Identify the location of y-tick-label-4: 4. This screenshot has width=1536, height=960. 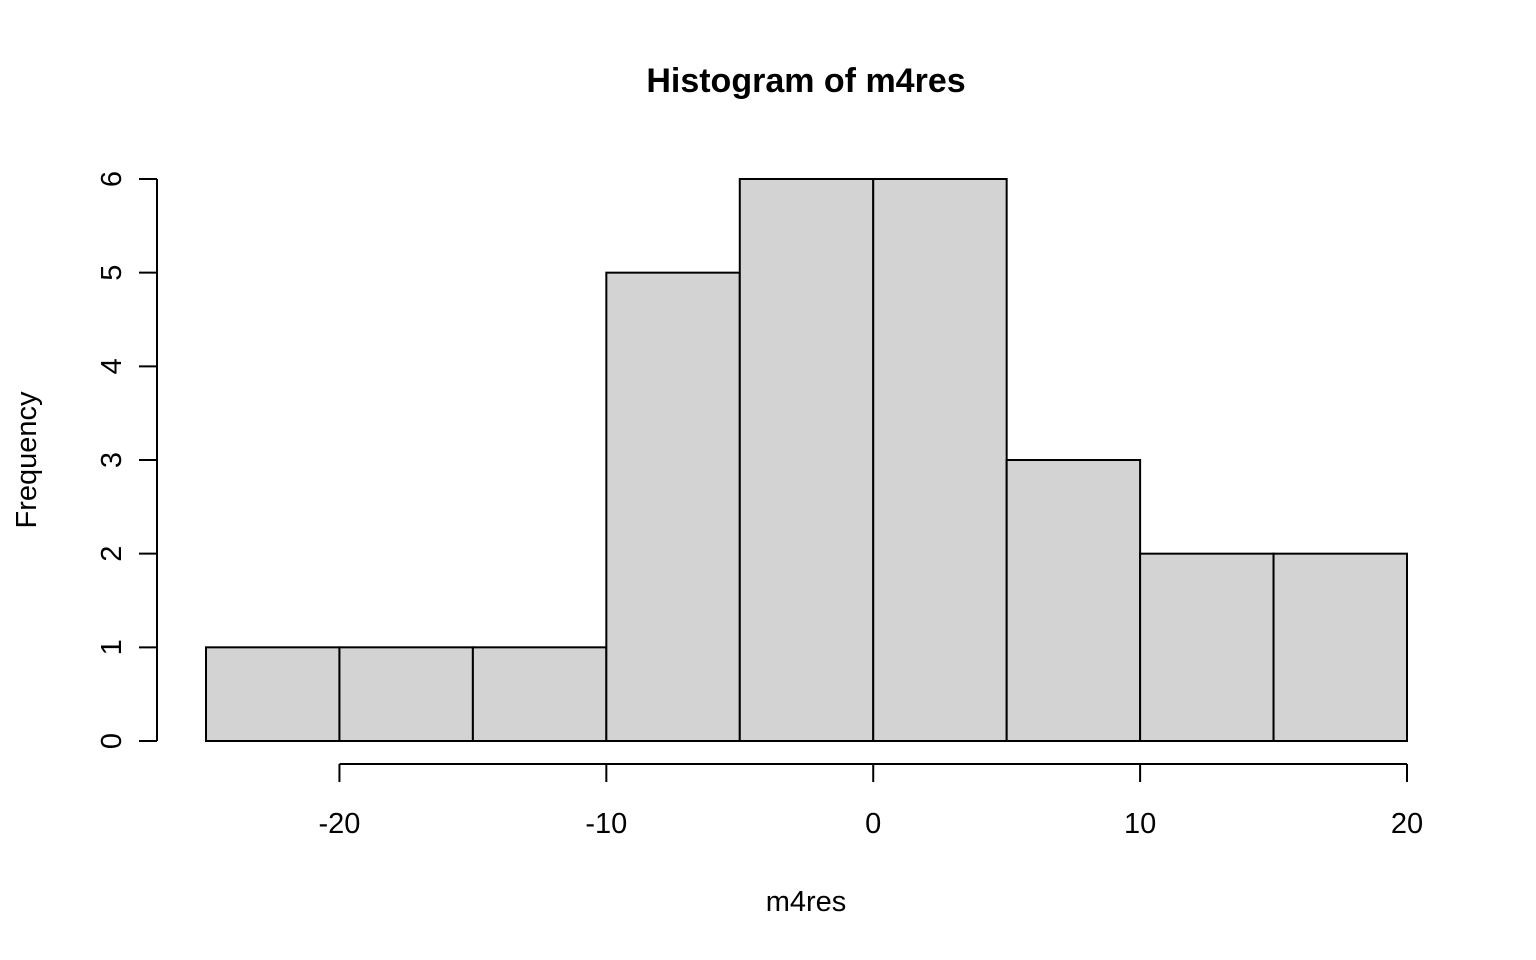
(112, 366).